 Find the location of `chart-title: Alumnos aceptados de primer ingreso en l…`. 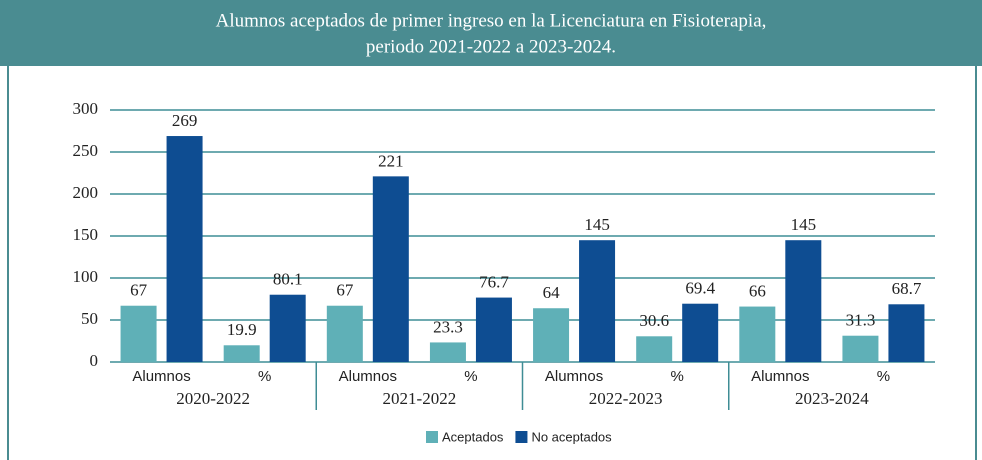

chart-title: Alumnos aceptados de primer ingreso en l… is located at coordinates (491, 20).